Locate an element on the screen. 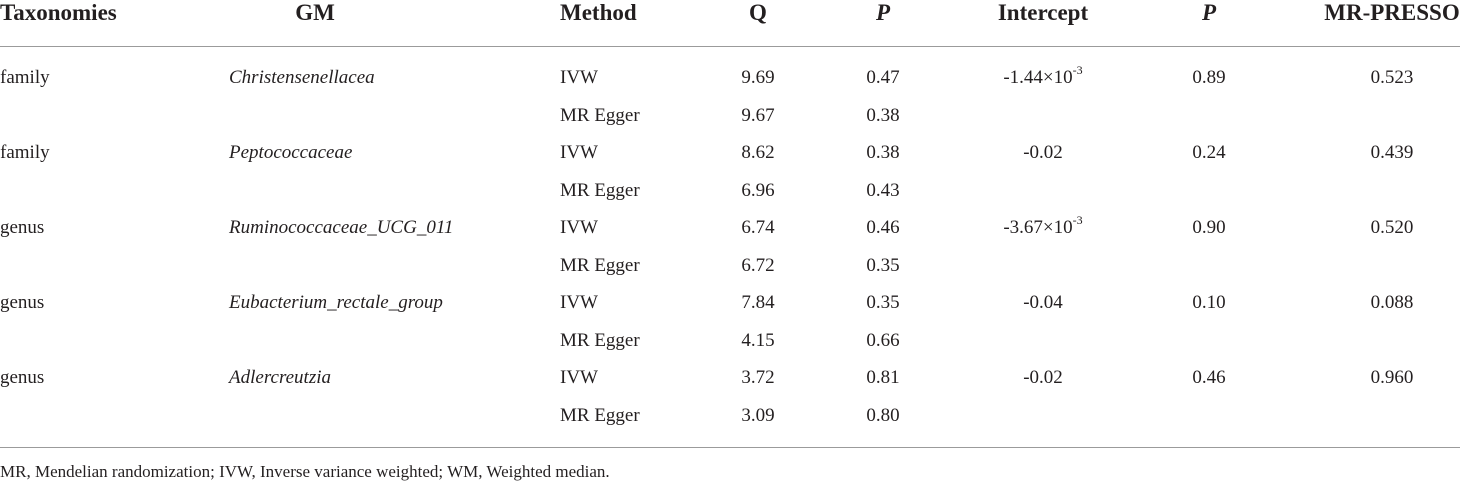 Image resolution: width=1460 pixels, height=482 pixels. header-p: P is located at coordinates (883, 12).